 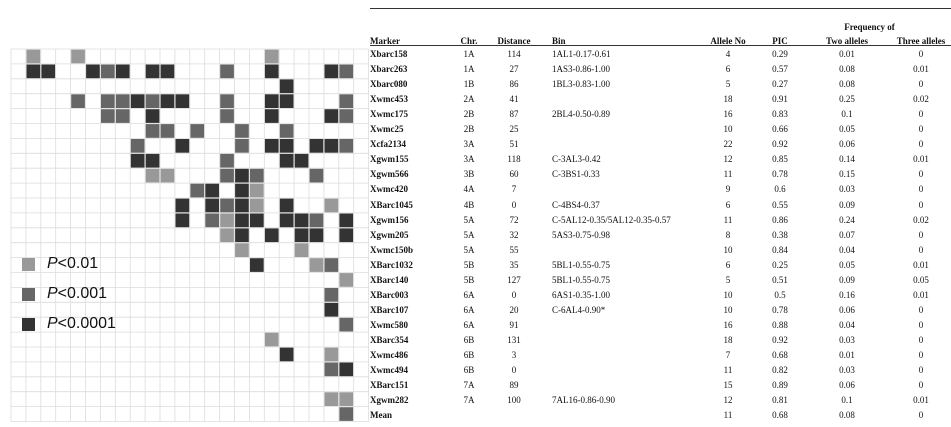 I want to click on cell-two: 0.24, so click(x=847, y=219).